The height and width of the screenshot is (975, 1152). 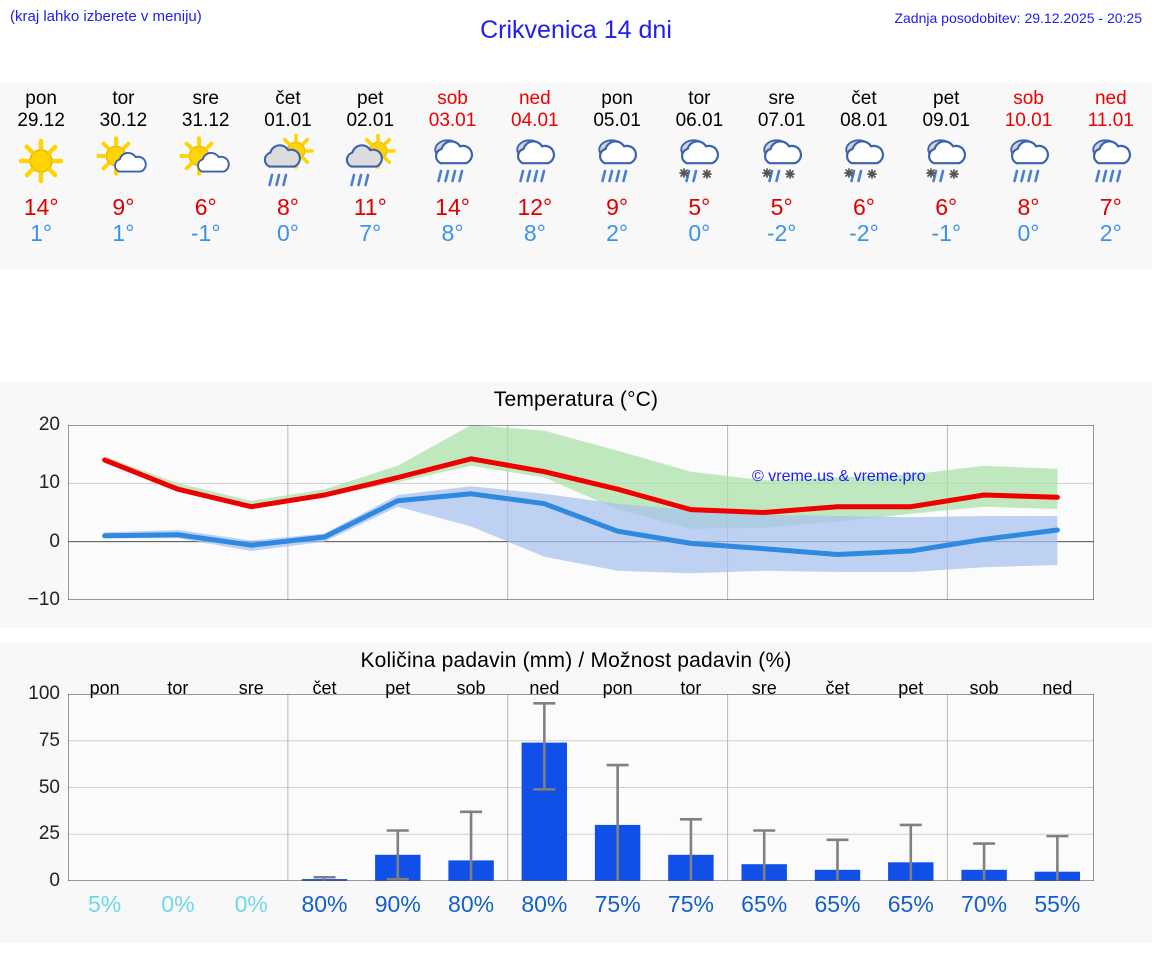 I want to click on day-of-week: ned, so click(x=534, y=98).